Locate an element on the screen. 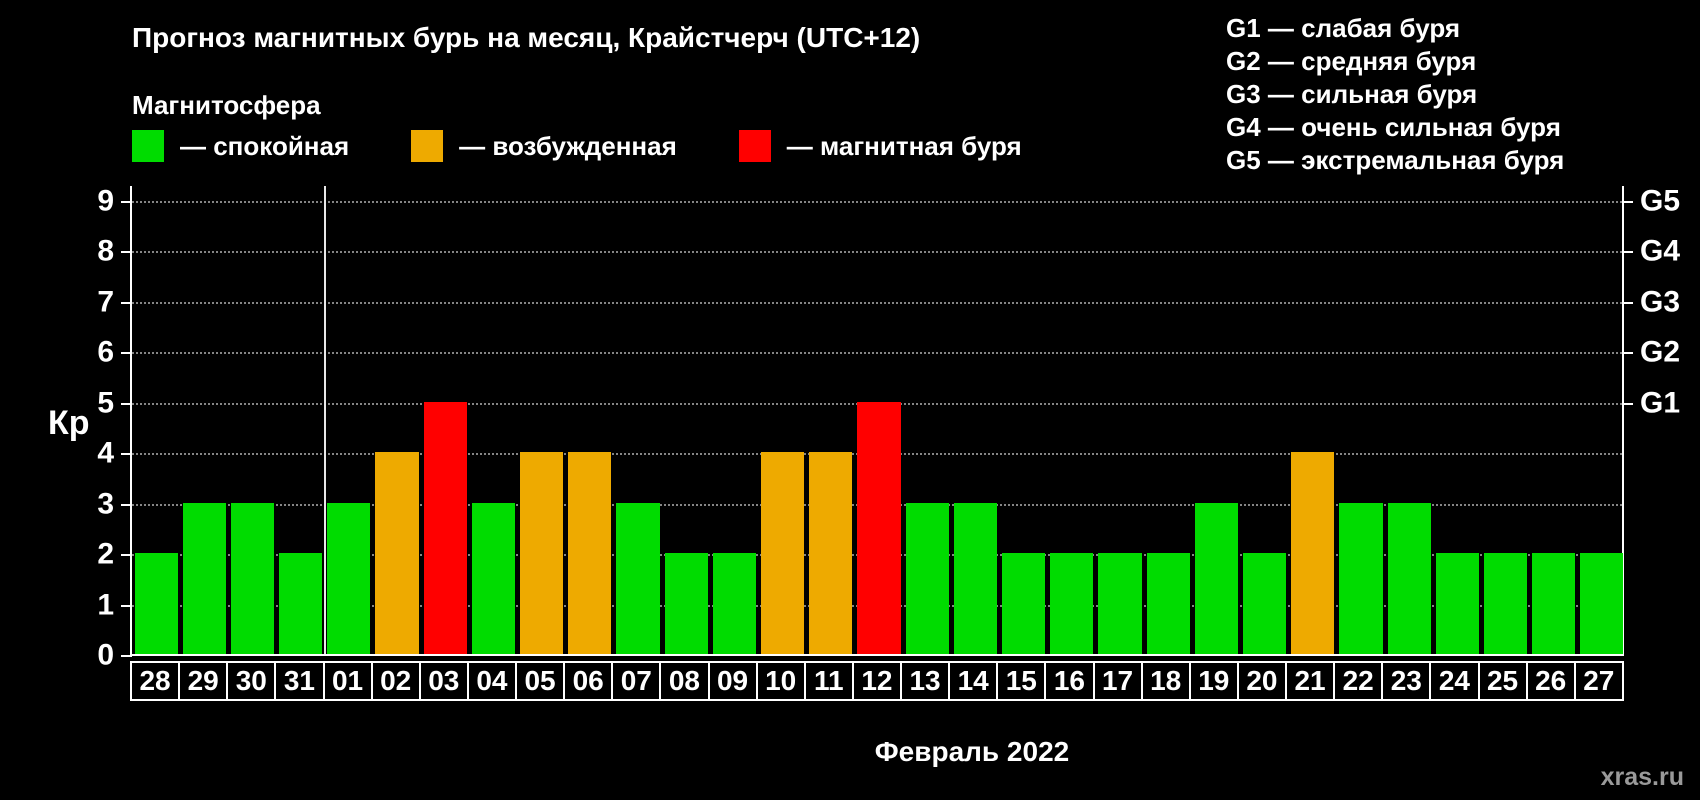 The height and width of the screenshot is (800, 1700). legend-item-quiet: — спокойная is located at coordinates (240, 146).